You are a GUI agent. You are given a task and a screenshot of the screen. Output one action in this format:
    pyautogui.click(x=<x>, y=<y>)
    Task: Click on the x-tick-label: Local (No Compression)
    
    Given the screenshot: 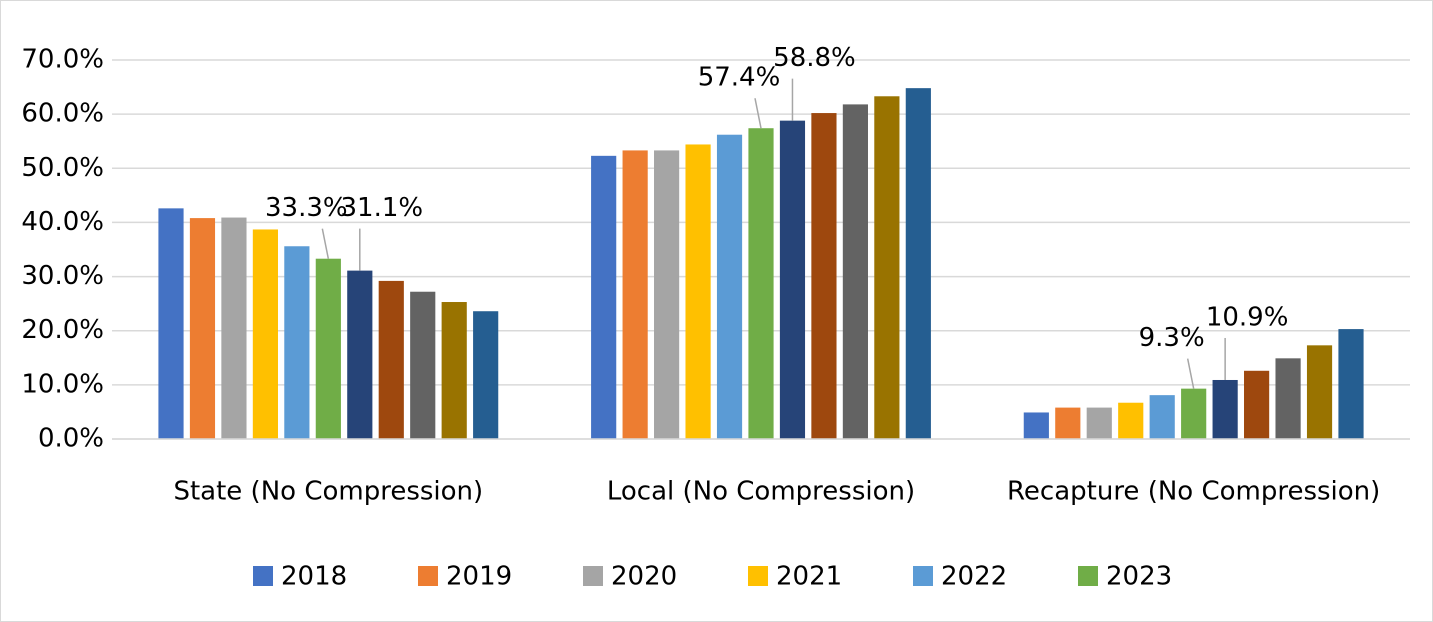 What is the action you would take?
    pyautogui.click(x=761, y=492)
    